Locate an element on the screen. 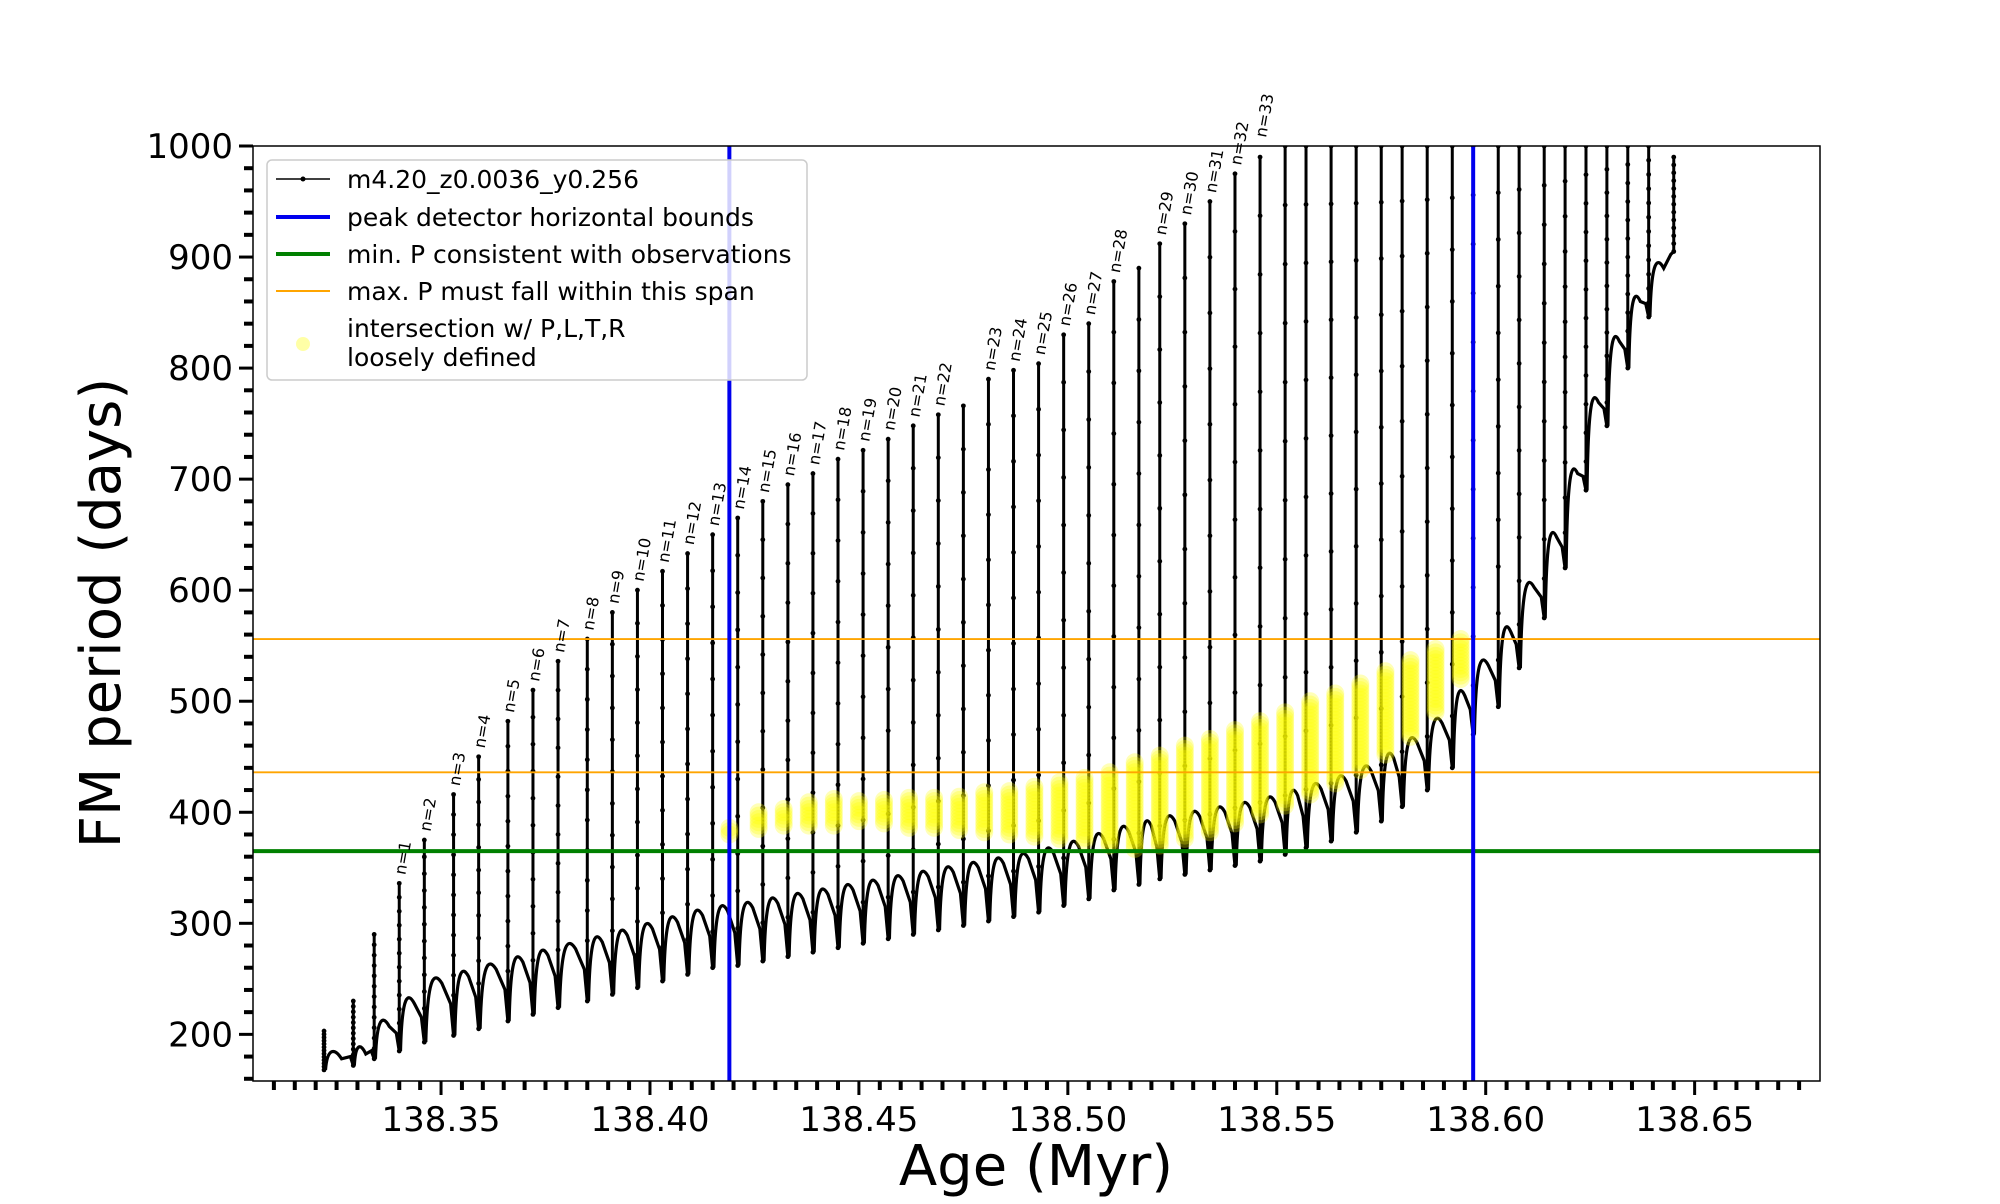 This screenshot has width=2000, height=1204. intersection-group is located at coordinates (1095, 744).